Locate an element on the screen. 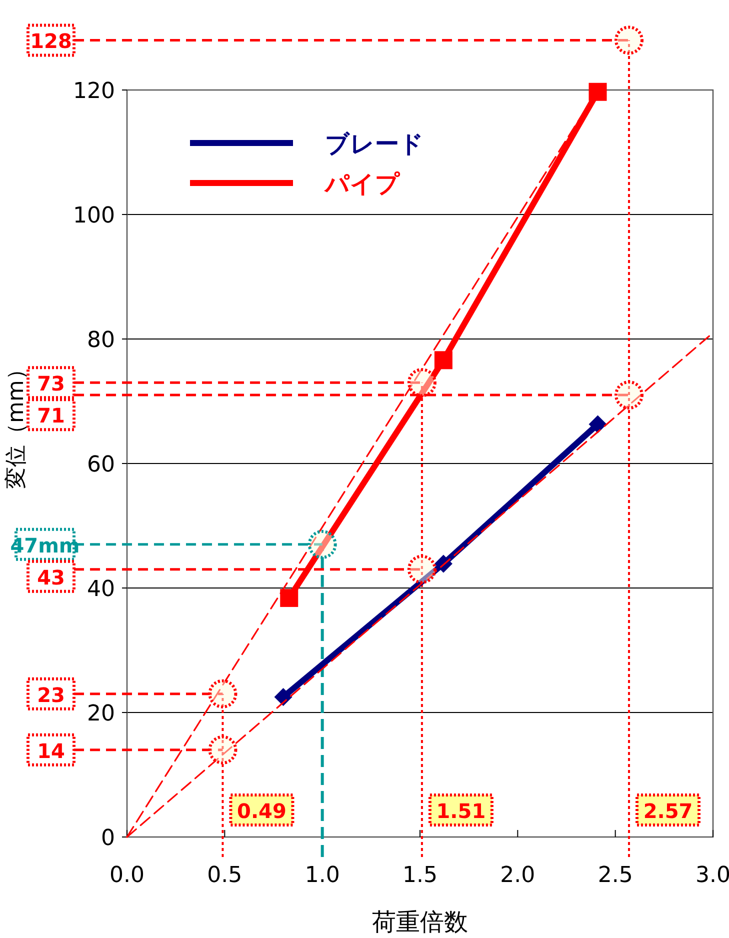 The width and height of the screenshot is (729, 938). annotation: 73 is located at coordinates (51, 384).